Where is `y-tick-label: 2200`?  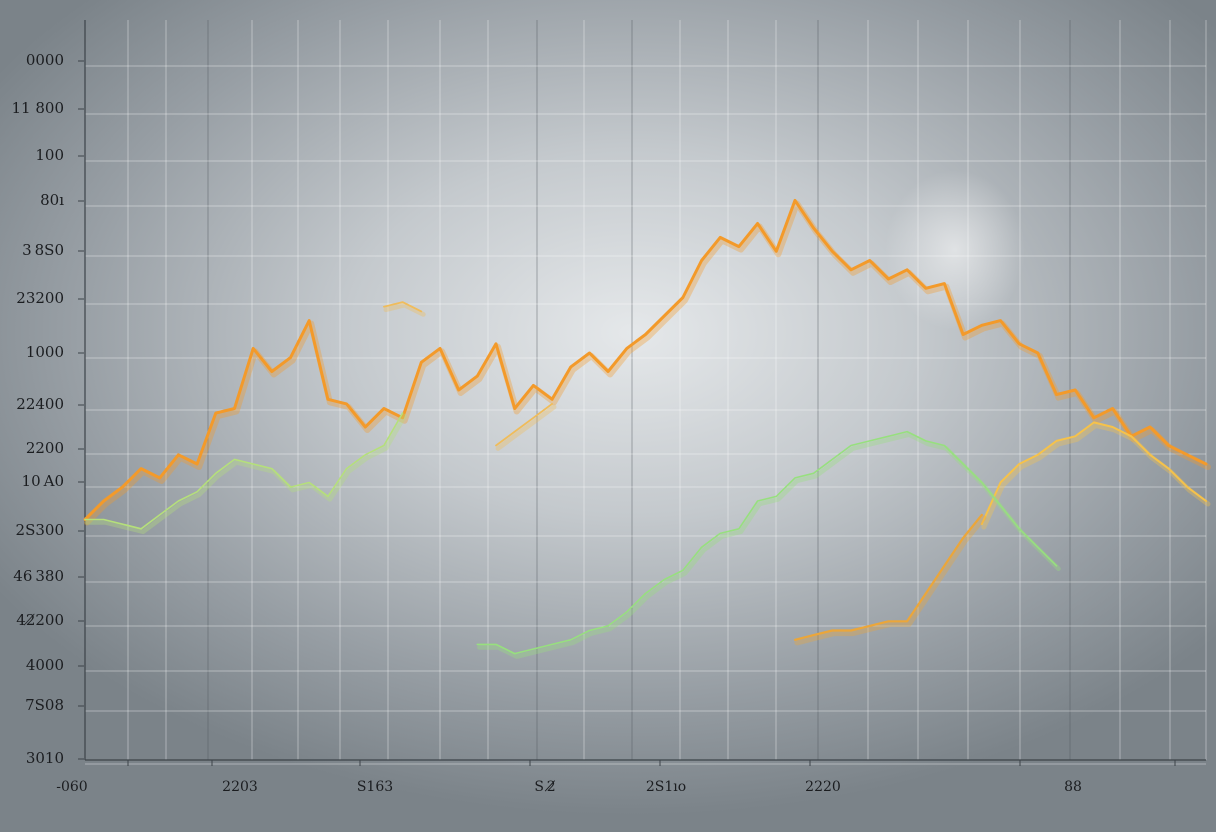
y-tick-label: 2200 is located at coordinates (45, 448).